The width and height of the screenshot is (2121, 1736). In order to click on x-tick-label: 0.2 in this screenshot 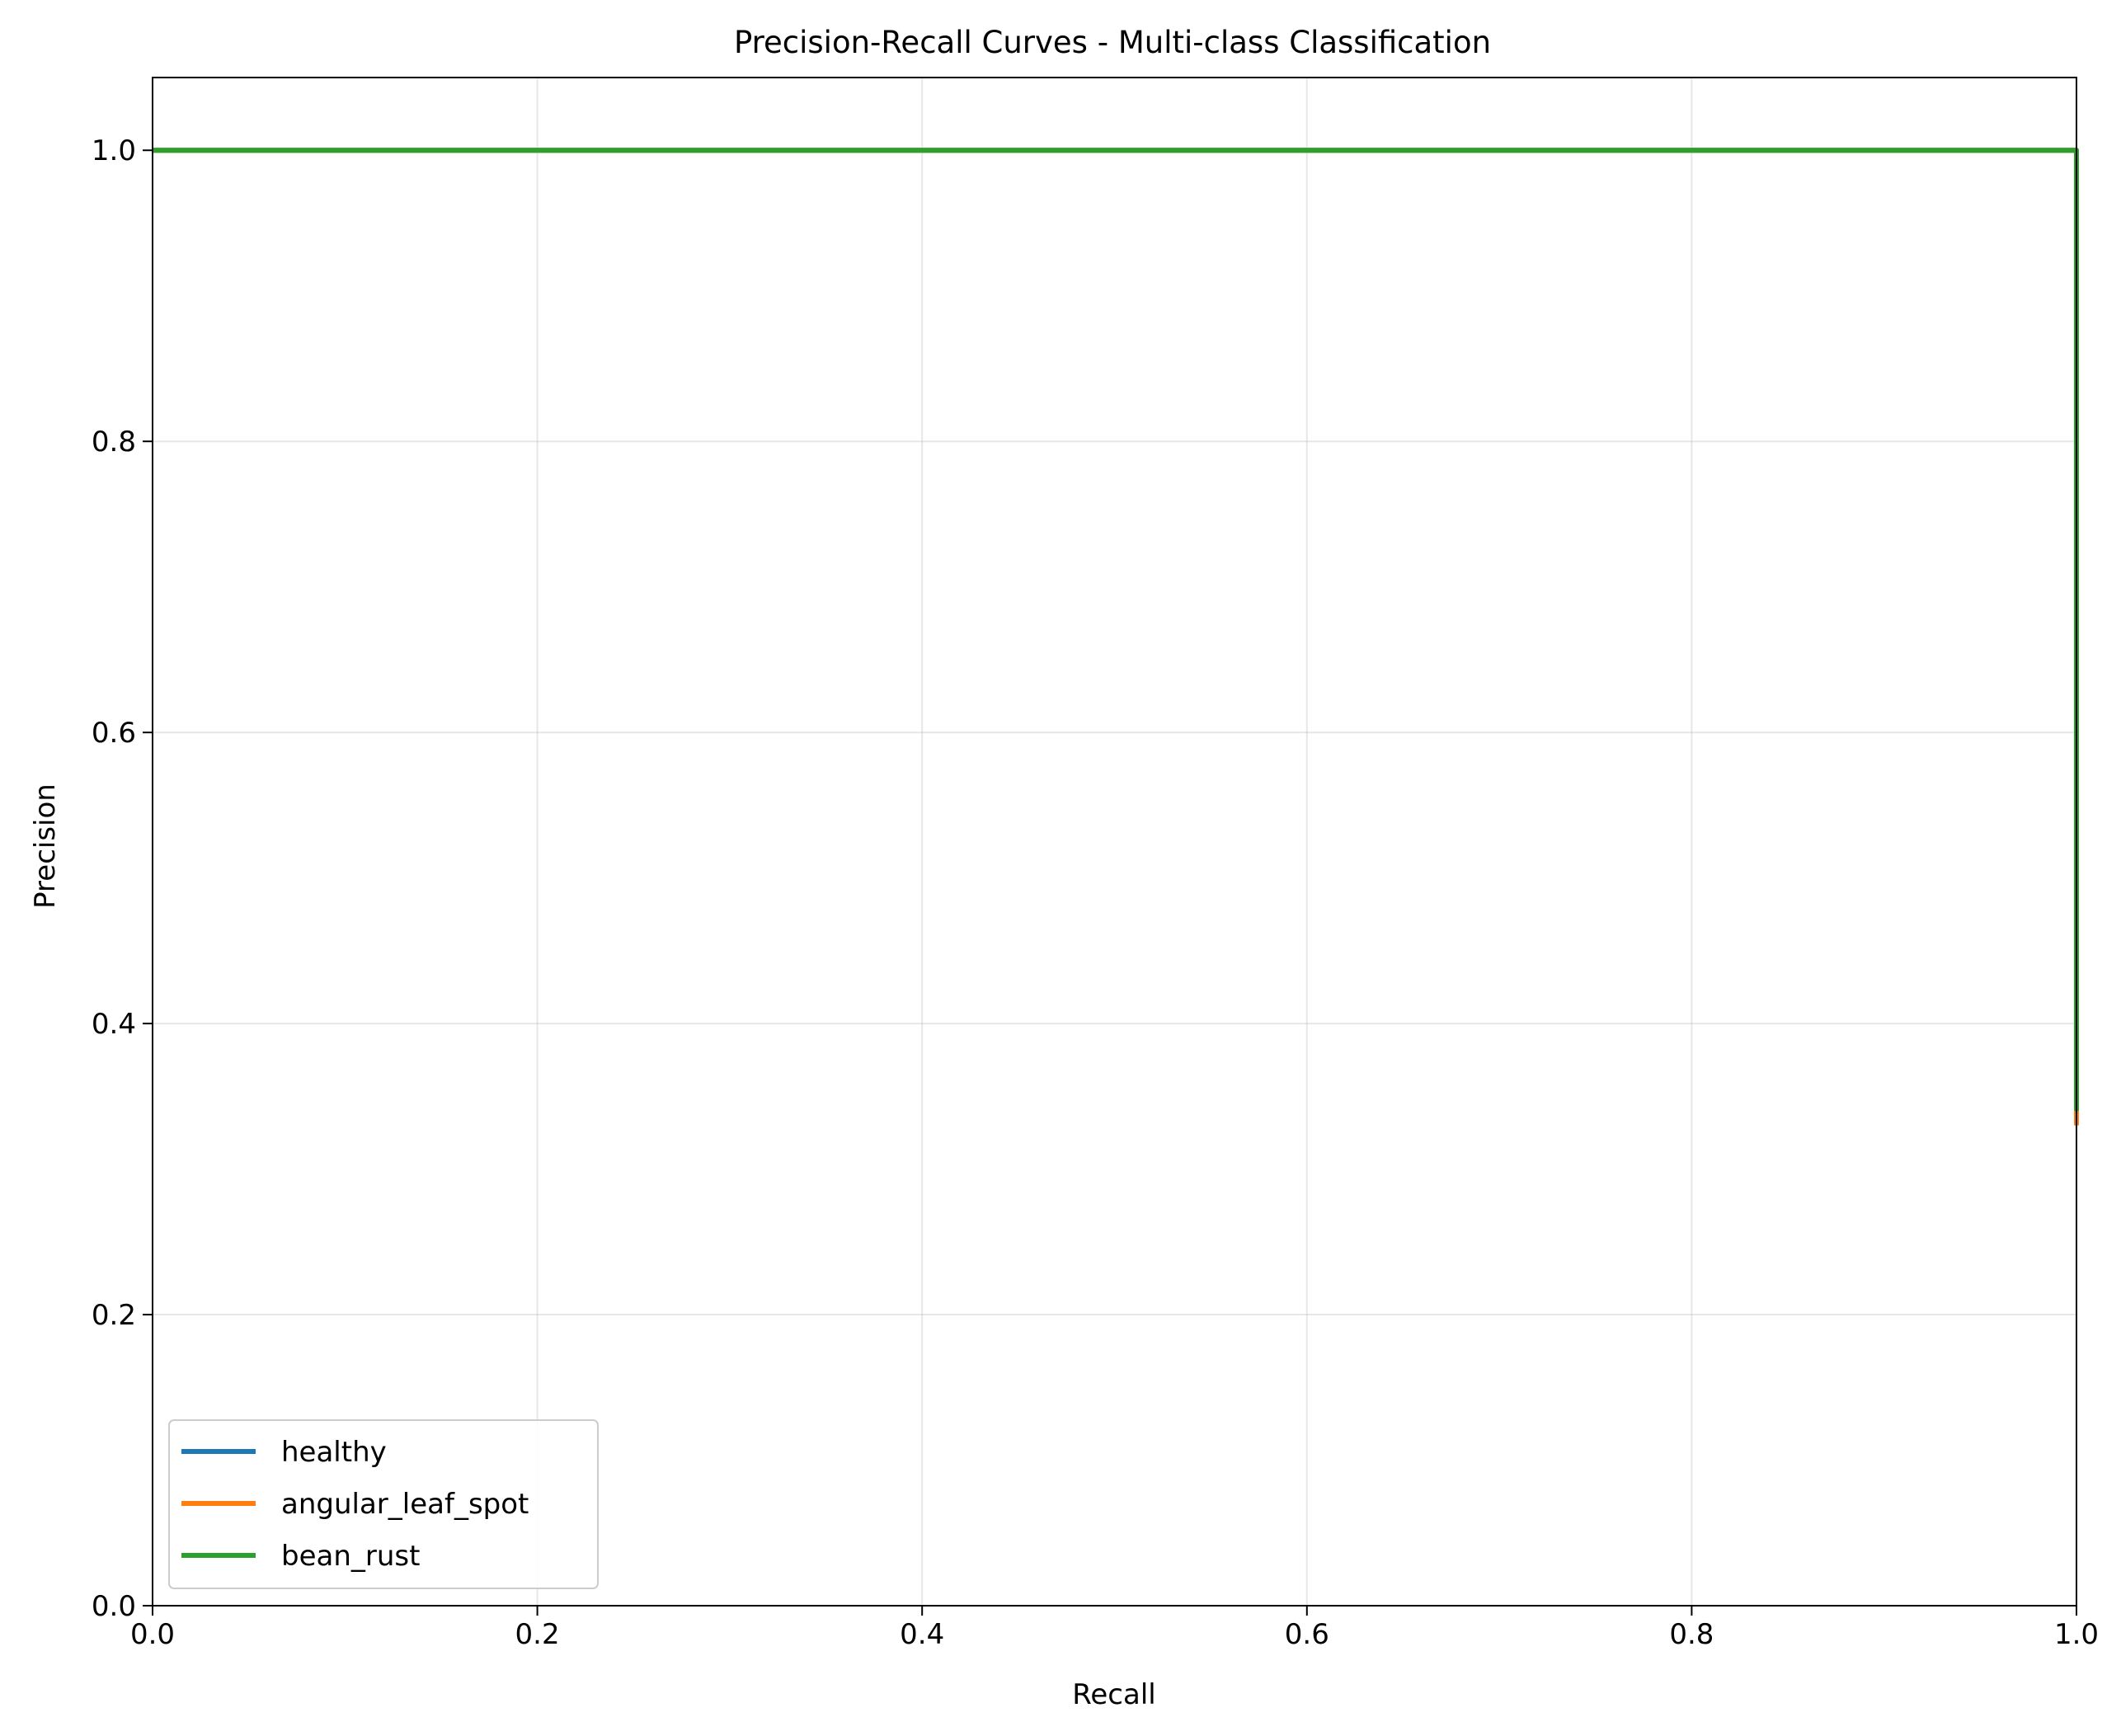, I will do `click(537, 1634)`.